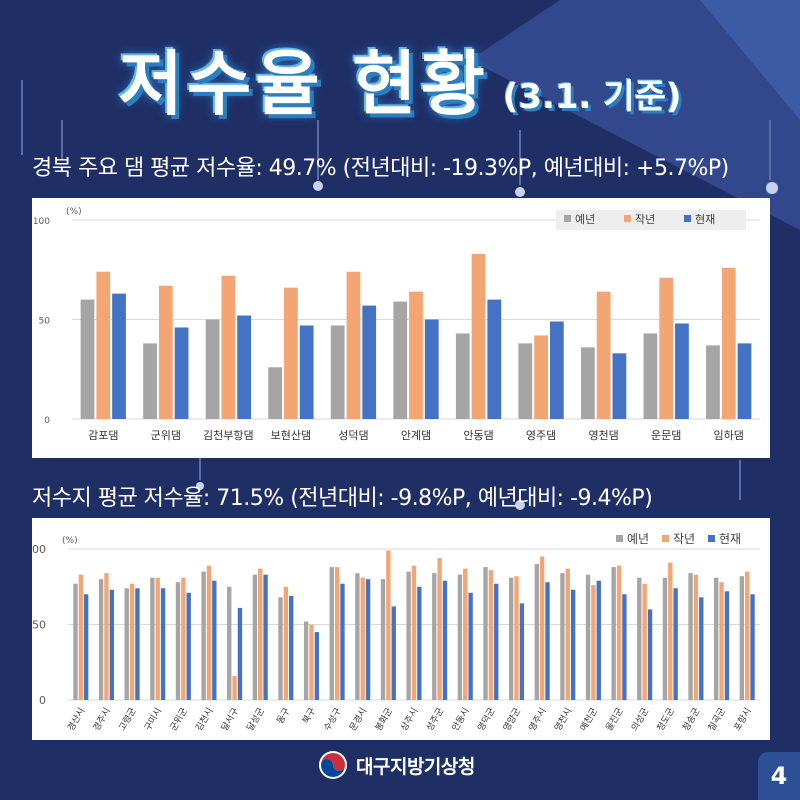 This screenshot has width=800, height=800. I want to click on bar-동구-작년, so click(286, 643).